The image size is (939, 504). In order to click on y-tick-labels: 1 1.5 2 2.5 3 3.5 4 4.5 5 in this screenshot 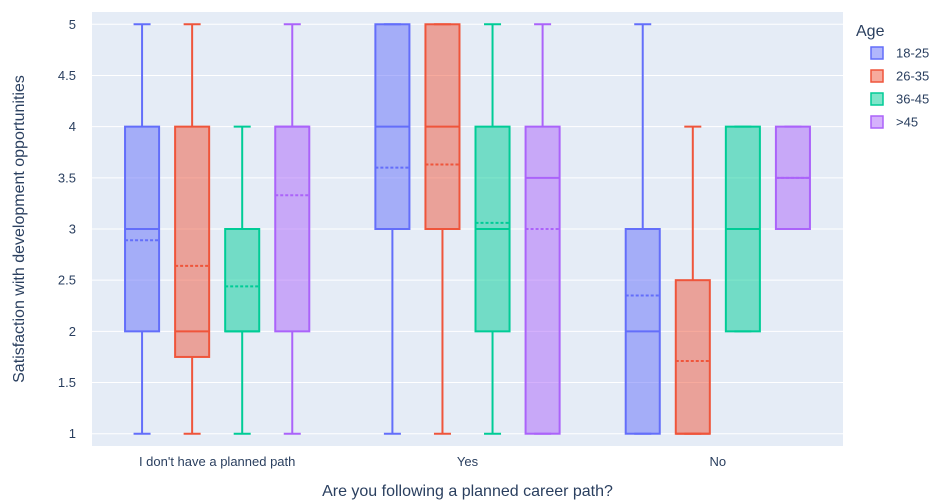, I will do `click(67, 229)`.